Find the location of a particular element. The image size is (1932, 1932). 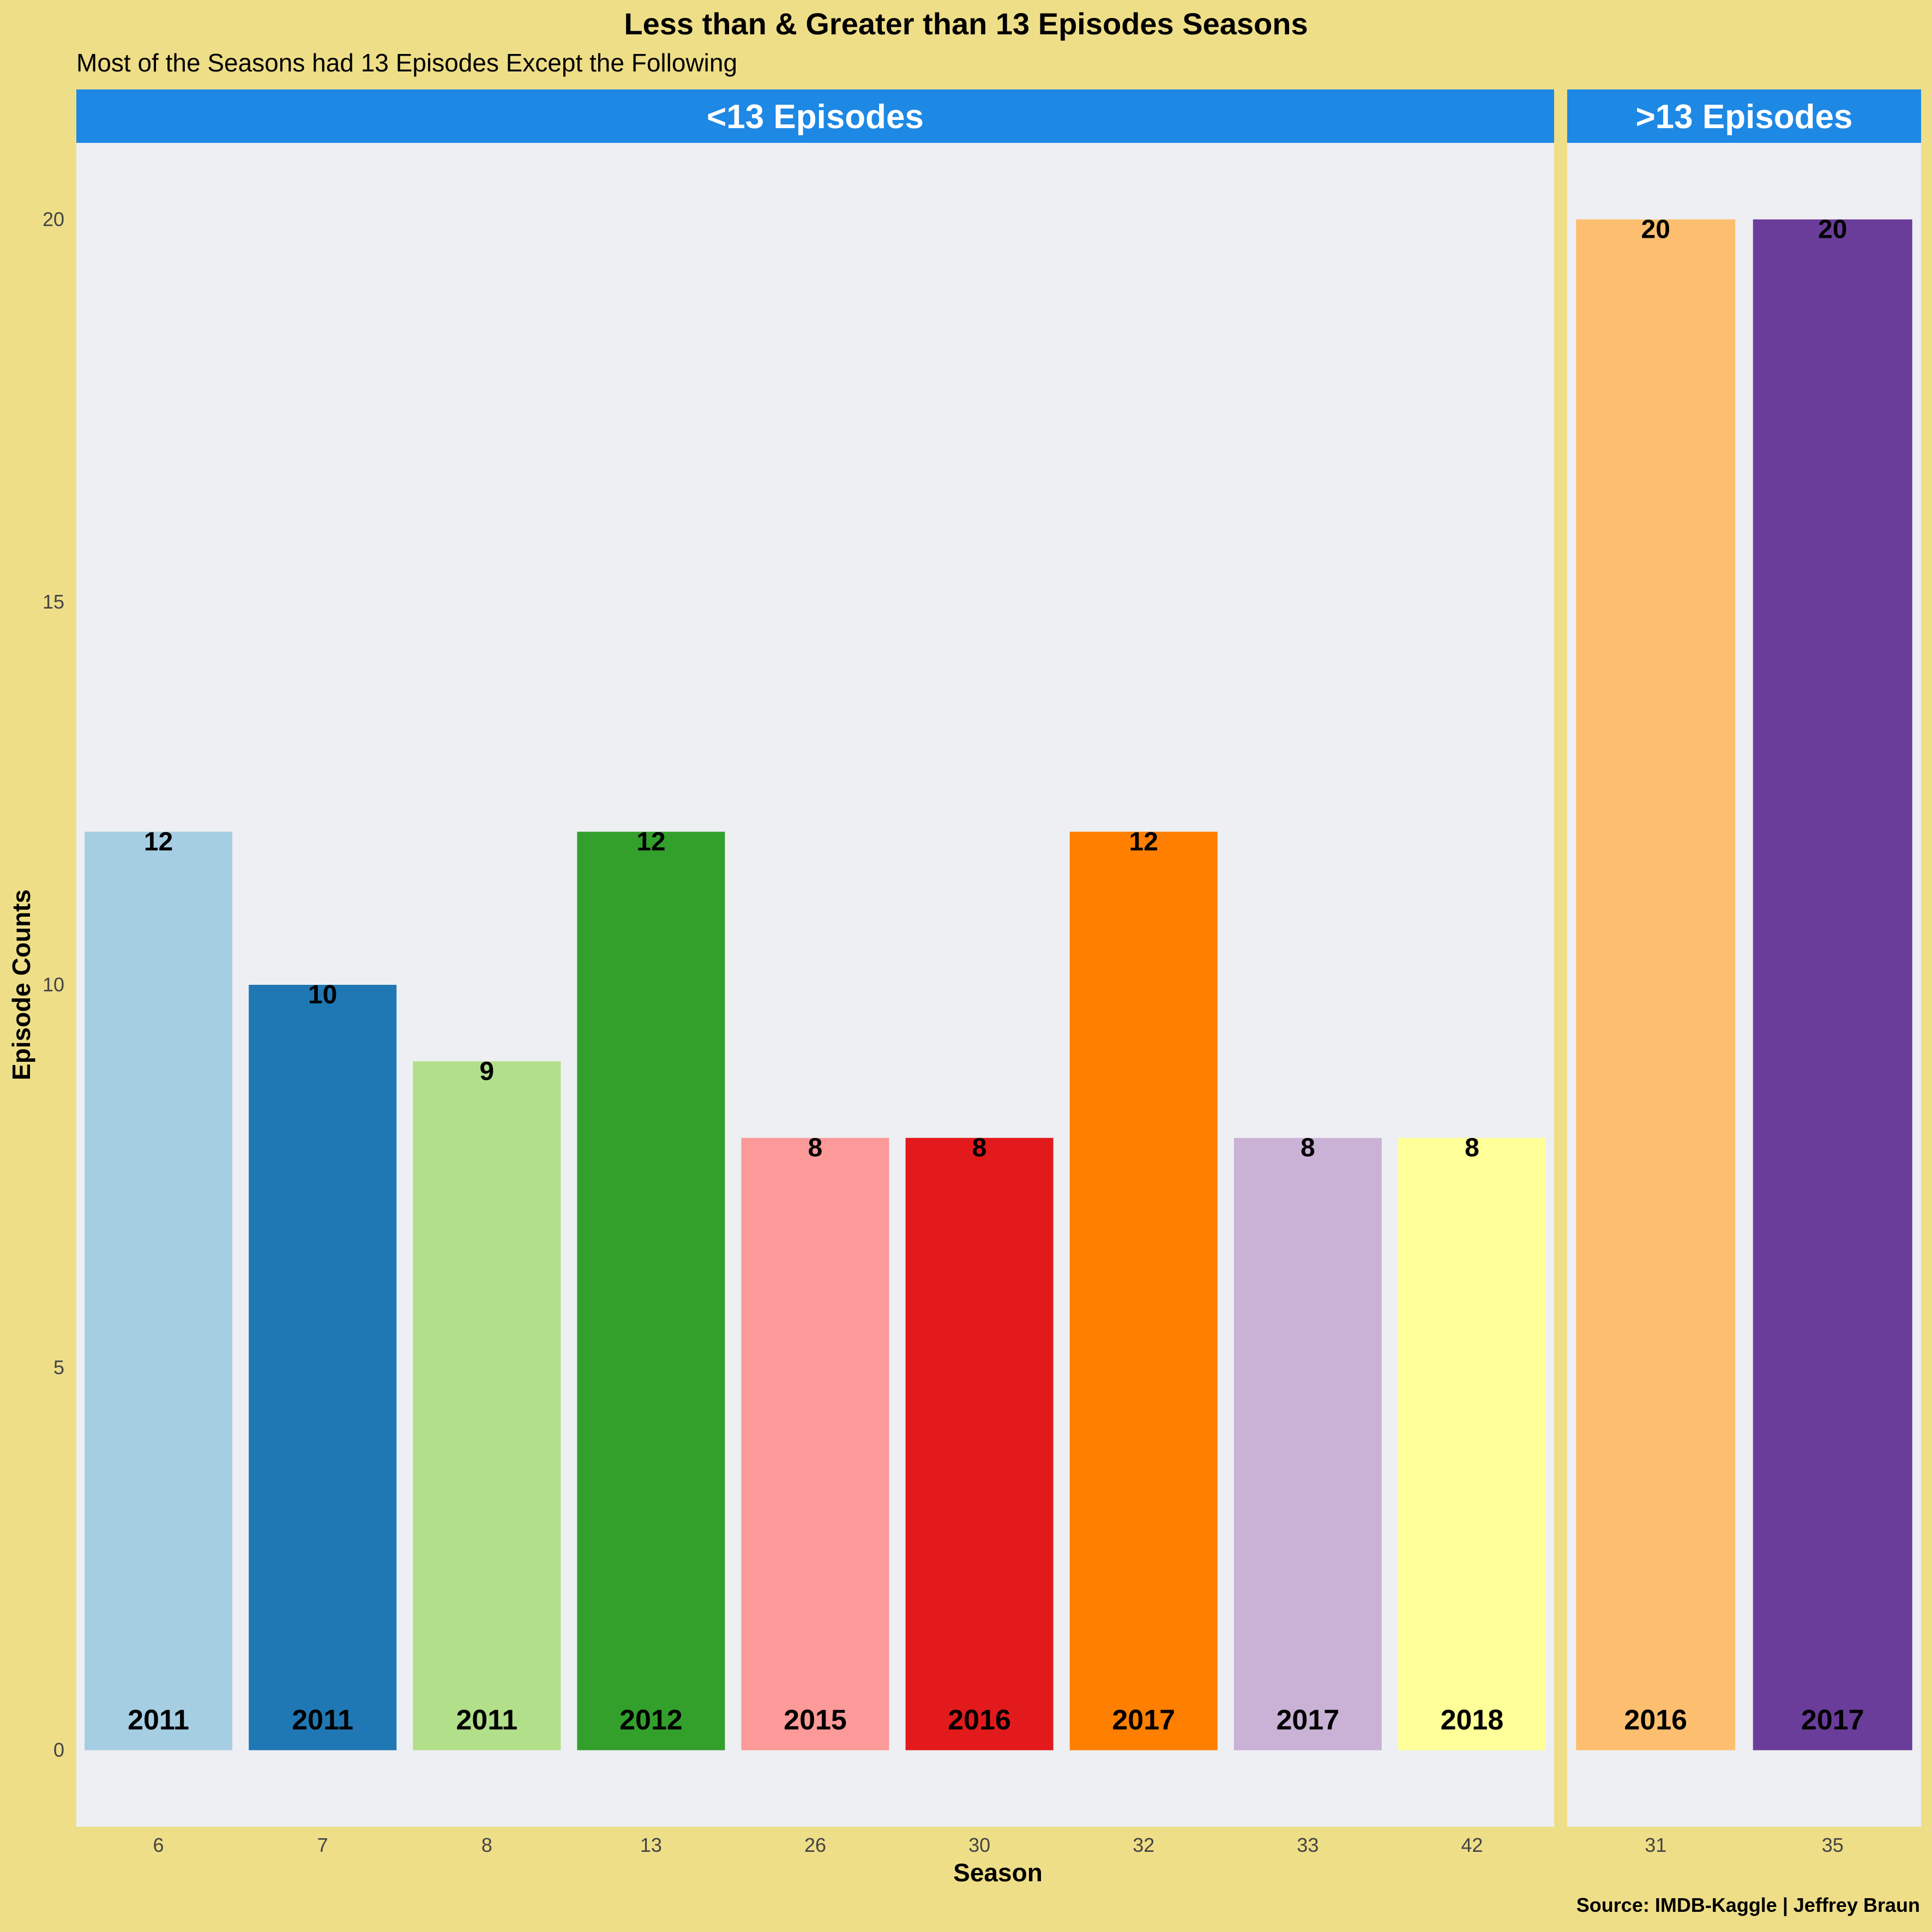

bar-year-label: 2015 is located at coordinates (815, 1720).